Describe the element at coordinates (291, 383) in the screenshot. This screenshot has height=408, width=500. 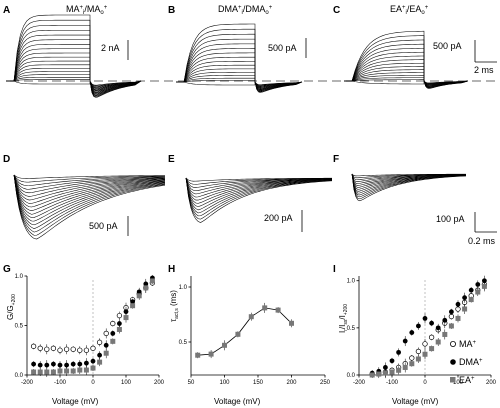
I see `chart-h-x-tick-label: 200` at that location.